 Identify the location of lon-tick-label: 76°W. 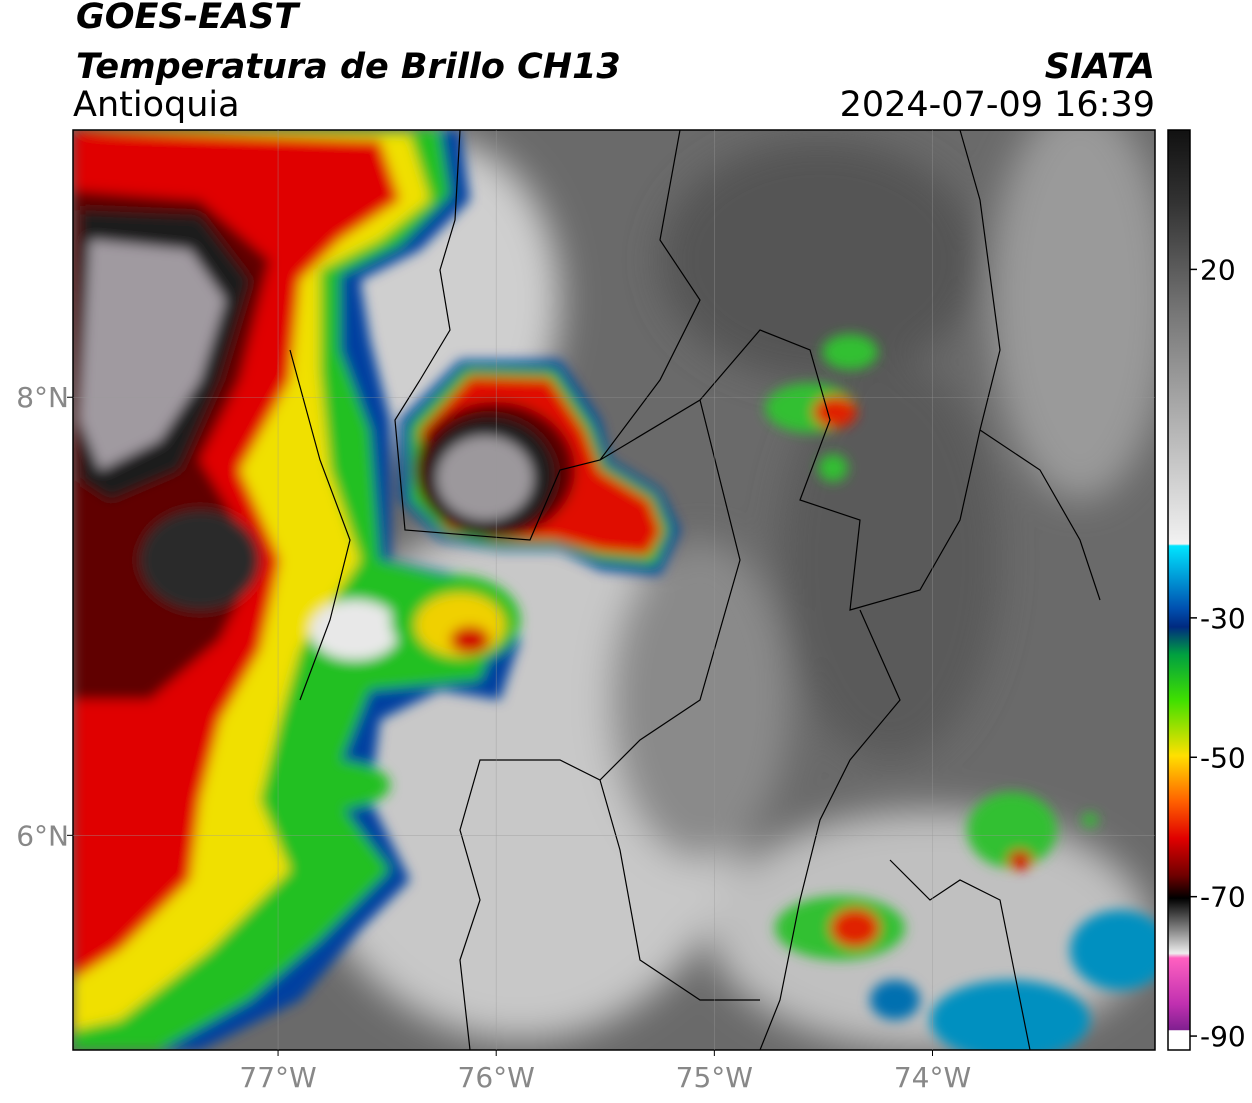
(496, 1077).